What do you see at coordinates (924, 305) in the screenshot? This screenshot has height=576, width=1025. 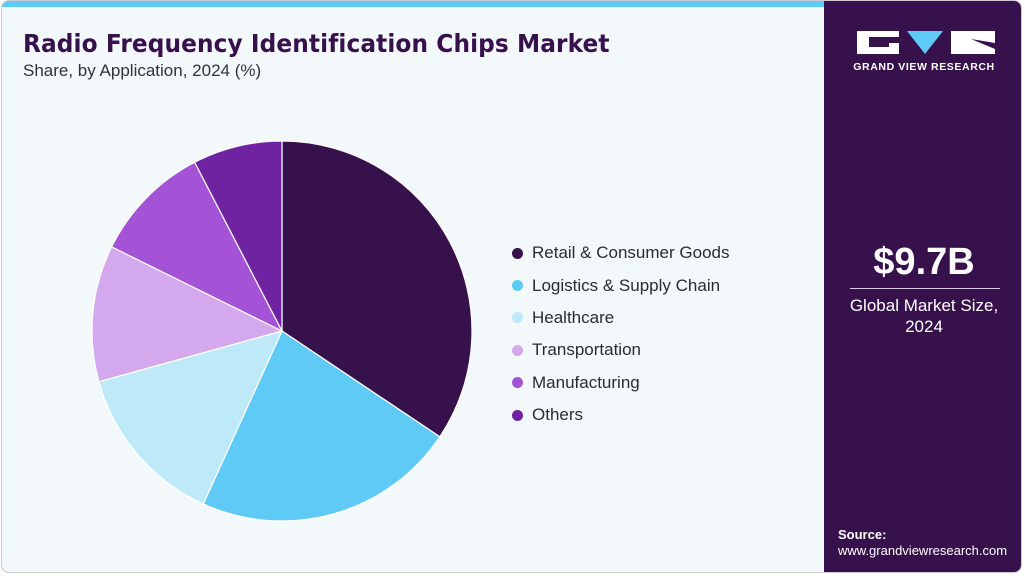 I see `market-label-line1: Global Market Size,` at bounding box center [924, 305].